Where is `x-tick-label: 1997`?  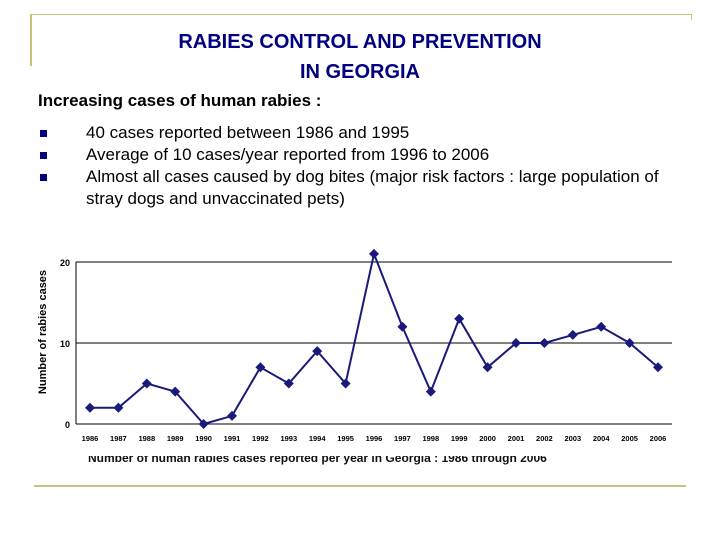 x-tick-label: 1997 is located at coordinates (402, 438).